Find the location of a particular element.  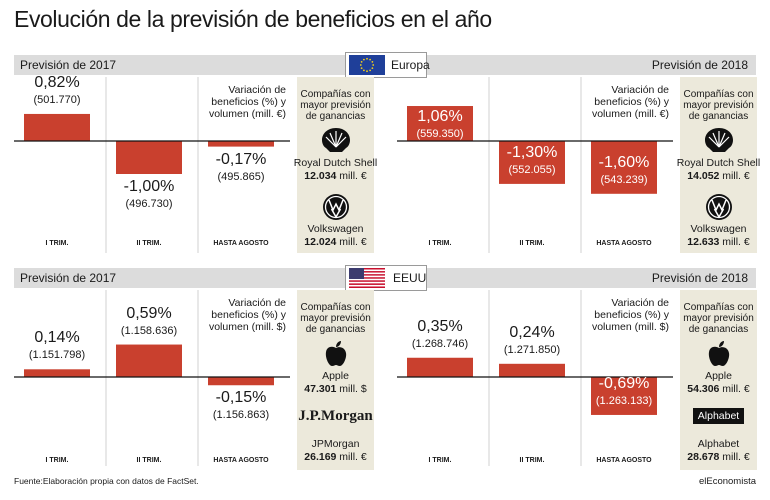

volume-label: (552.055) is located at coordinates (532, 169).